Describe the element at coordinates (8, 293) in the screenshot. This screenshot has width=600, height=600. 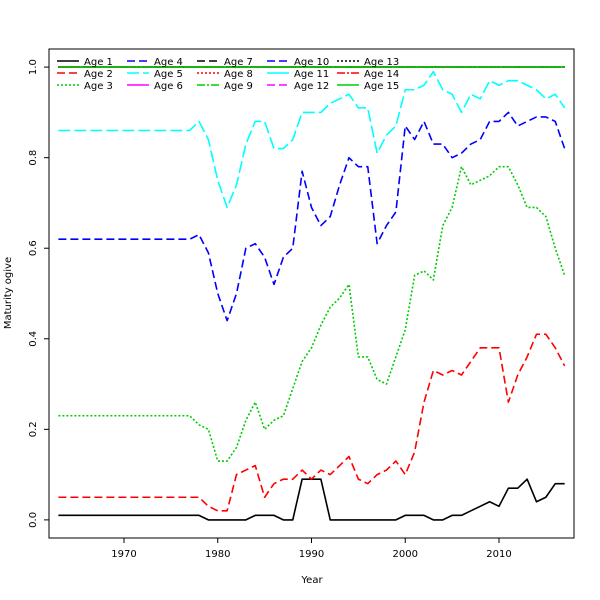
I see `y-axis-title: Maturity ogive` at that location.